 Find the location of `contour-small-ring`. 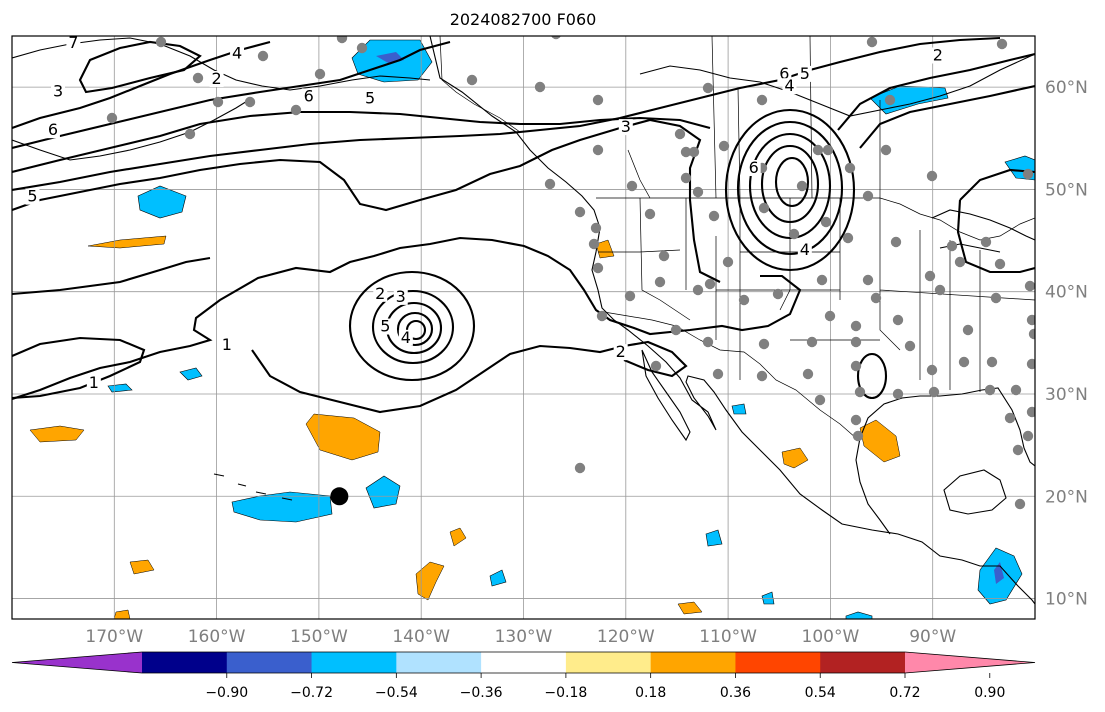

contour-small-ring is located at coordinates (872, 376).